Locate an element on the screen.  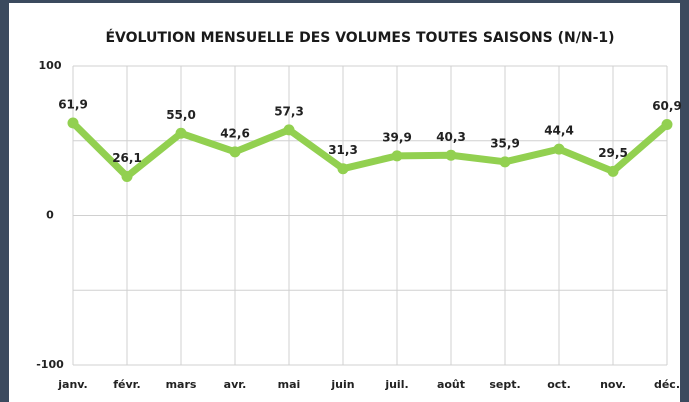
x-tick-label: déc. is located at coordinates (667, 384).